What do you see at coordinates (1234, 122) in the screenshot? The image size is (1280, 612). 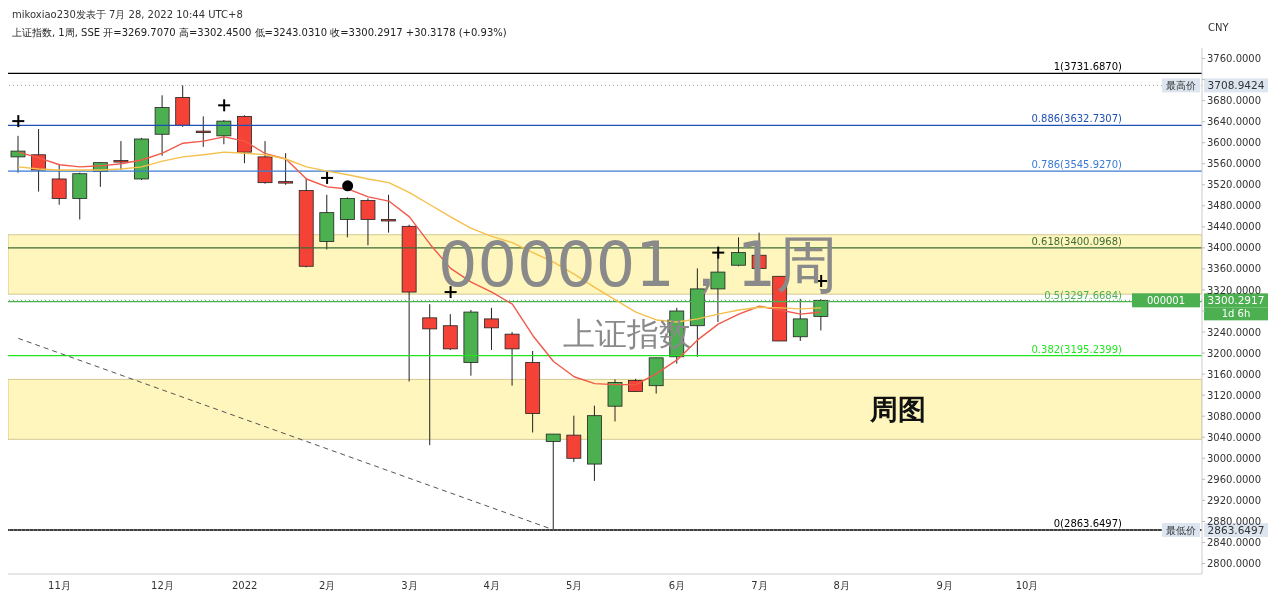 I see `y-tick-label: 3640.0000` at bounding box center [1234, 122].